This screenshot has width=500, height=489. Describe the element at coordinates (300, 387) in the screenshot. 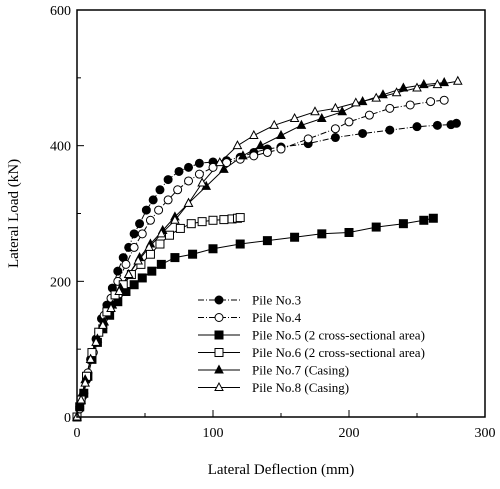

I see `legend-label: Pile No.8 (Casing)` at that location.